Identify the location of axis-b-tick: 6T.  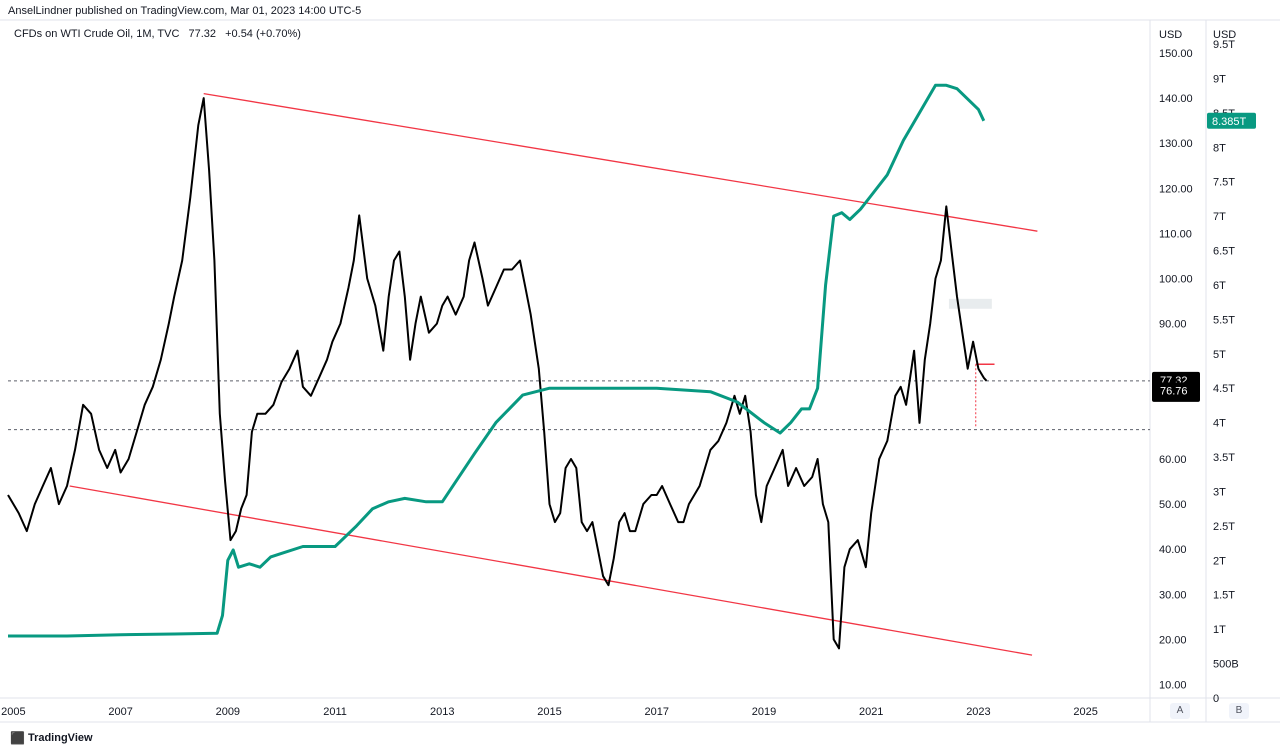
(1219, 286).